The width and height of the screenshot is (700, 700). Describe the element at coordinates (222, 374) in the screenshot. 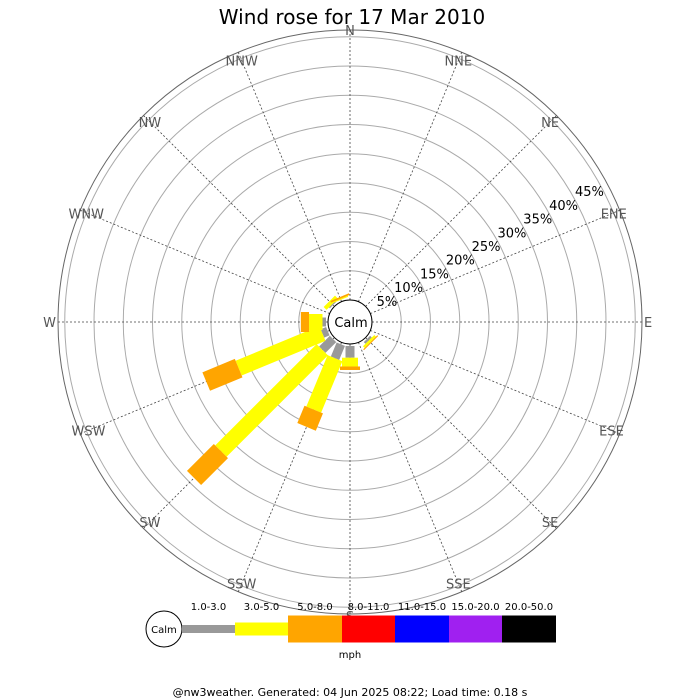

I see `bar-wsw-5.0-8.0` at that location.